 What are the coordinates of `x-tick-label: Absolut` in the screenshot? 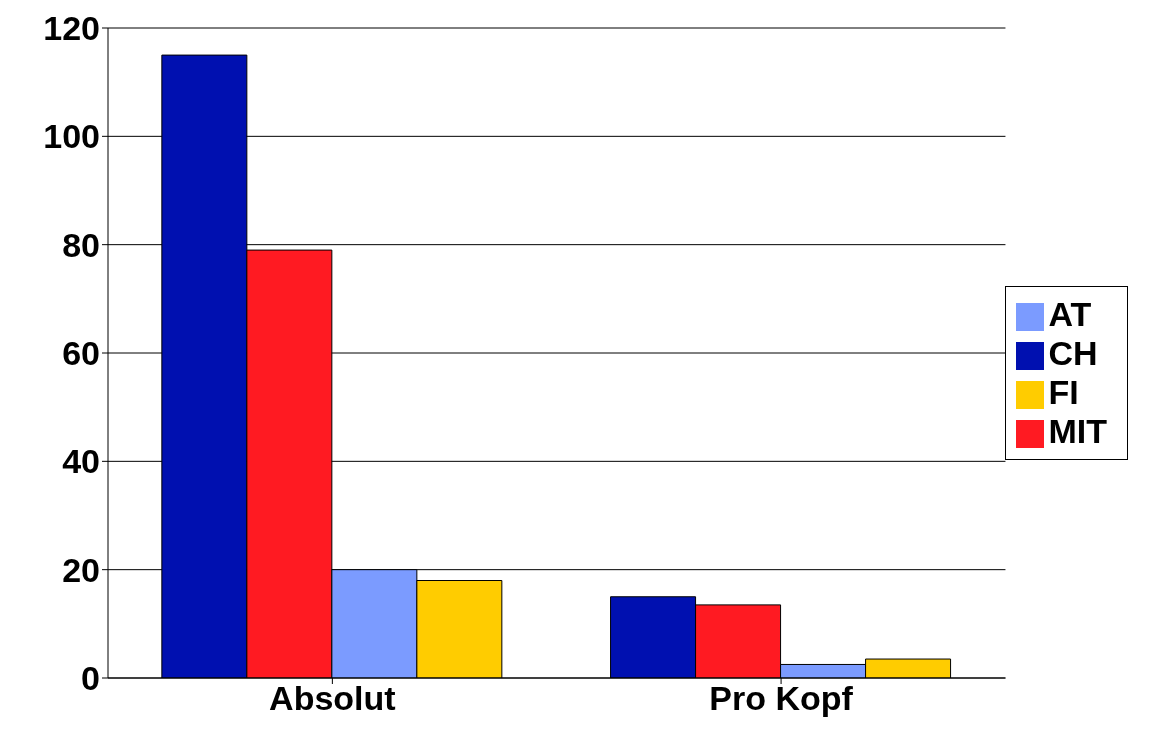 It's located at (332, 698).